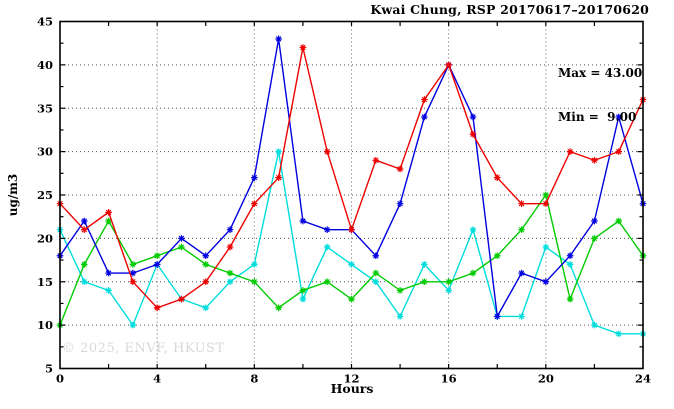 This screenshot has height=409, width=674. I want to click on y-tick-label: 35, so click(45, 108).